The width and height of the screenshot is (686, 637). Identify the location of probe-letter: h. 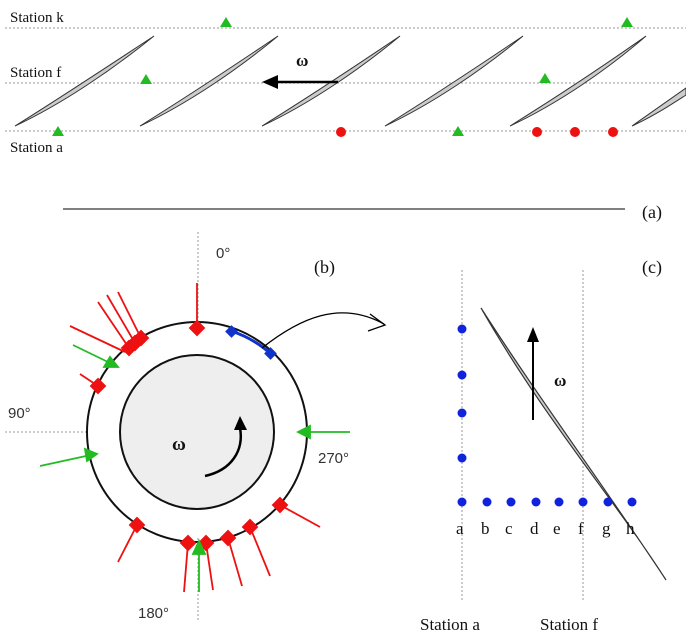
(630, 528).